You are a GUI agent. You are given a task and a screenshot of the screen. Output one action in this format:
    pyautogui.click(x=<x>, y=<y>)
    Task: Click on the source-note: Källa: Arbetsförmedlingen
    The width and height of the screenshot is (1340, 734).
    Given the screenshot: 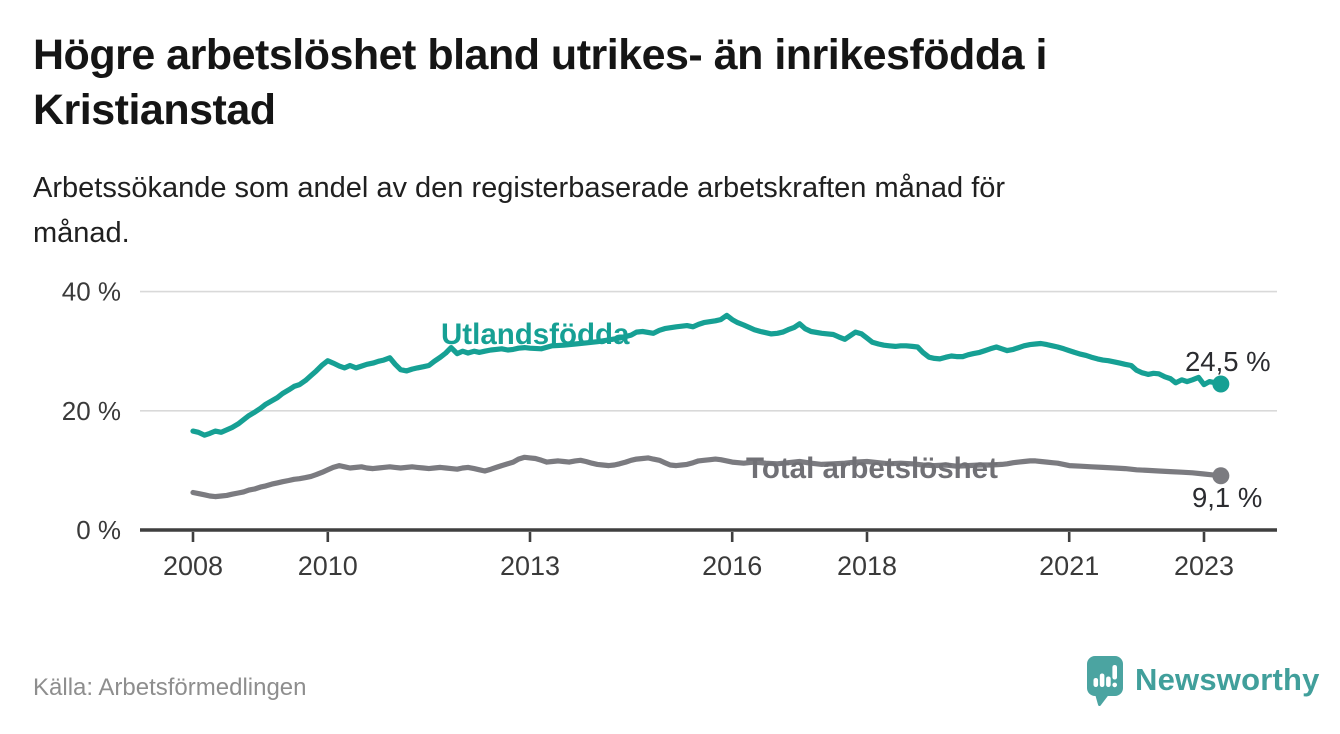 What is the action you would take?
    pyautogui.click(x=170, y=687)
    